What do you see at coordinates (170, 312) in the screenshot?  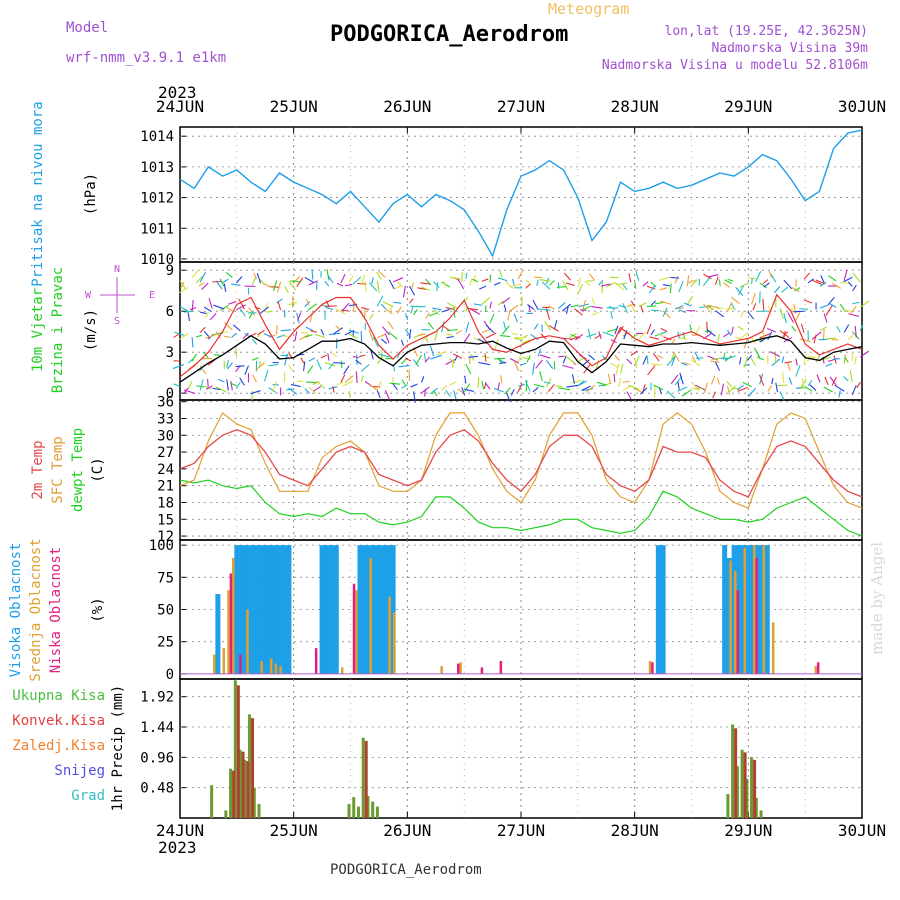 I see `y-tick-label-wind: 6` at bounding box center [170, 312].